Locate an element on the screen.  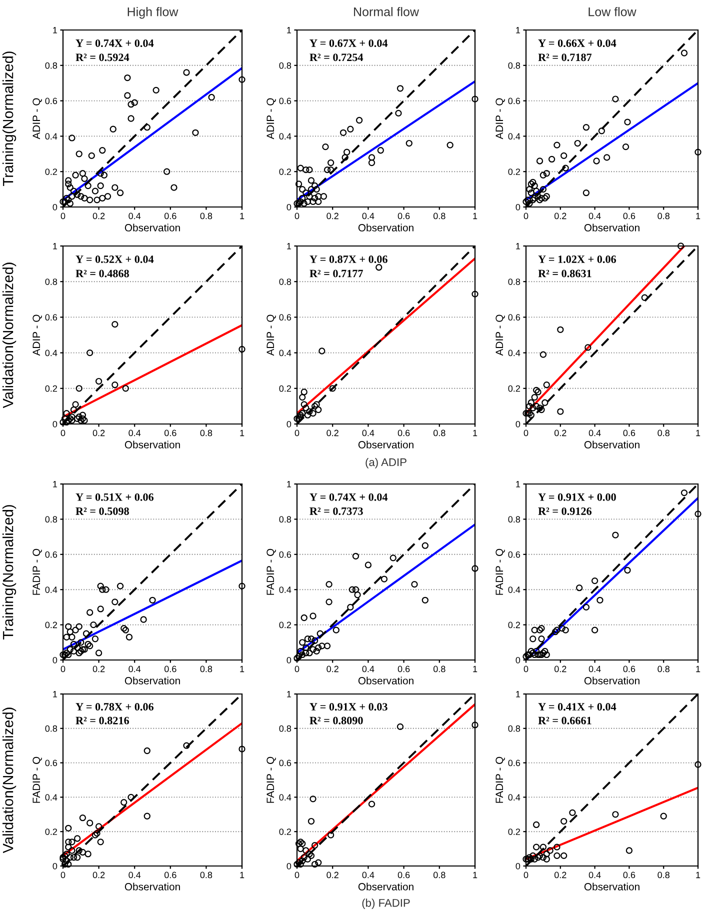
annotation: R² = 0.7187 is located at coordinates (565, 58).